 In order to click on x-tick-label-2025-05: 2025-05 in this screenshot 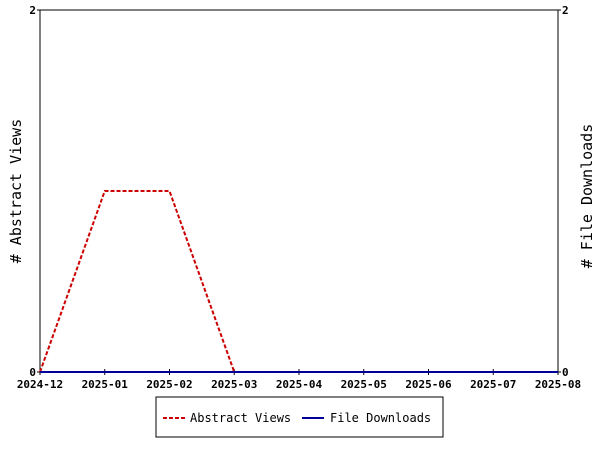, I will do `click(364, 384)`.